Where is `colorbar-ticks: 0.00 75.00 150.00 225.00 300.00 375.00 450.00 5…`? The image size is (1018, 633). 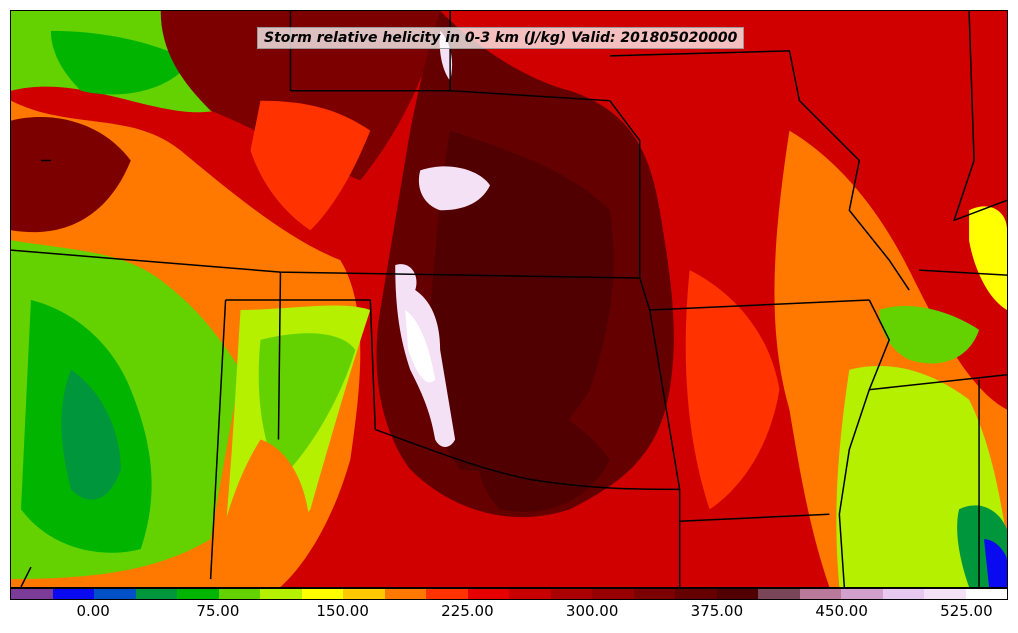 colorbar-ticks: 0.00 75.00 150.00 225.00 300.00 375.00 450.00 5… is located at coordinates (509, 614).